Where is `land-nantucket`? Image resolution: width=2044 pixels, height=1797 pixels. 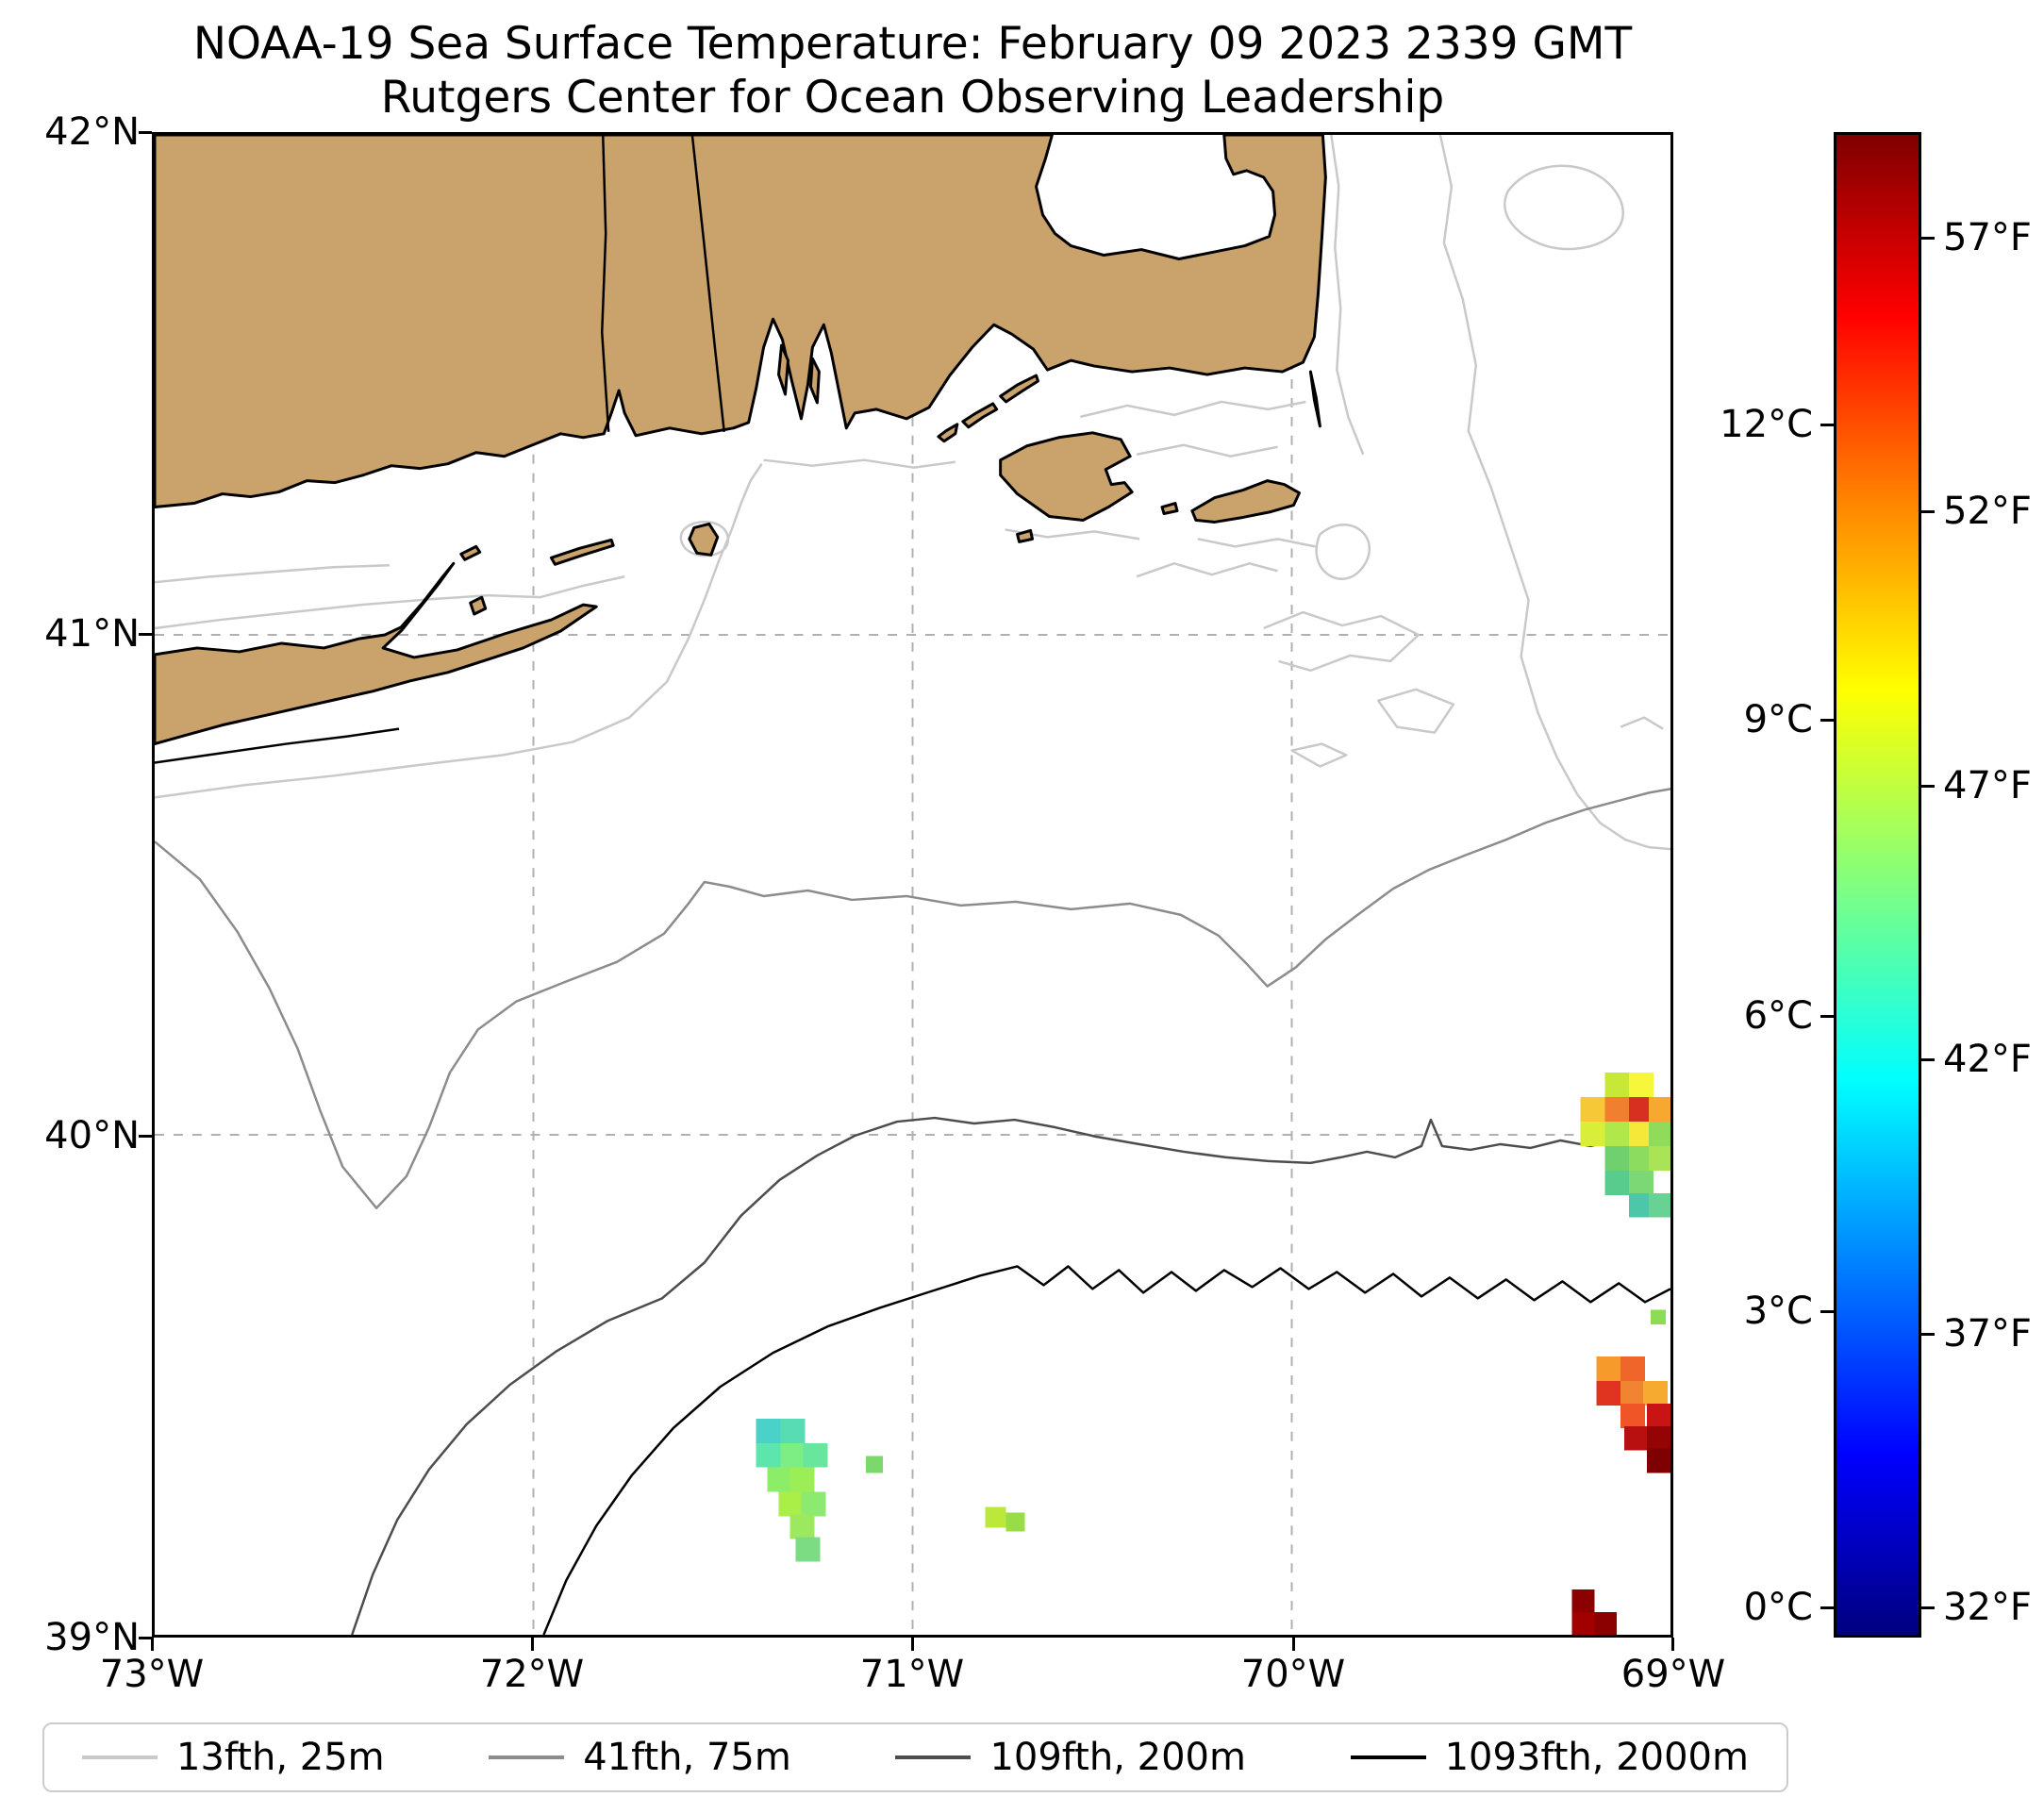
land-nantucket is located at coordinates (1245, 501).